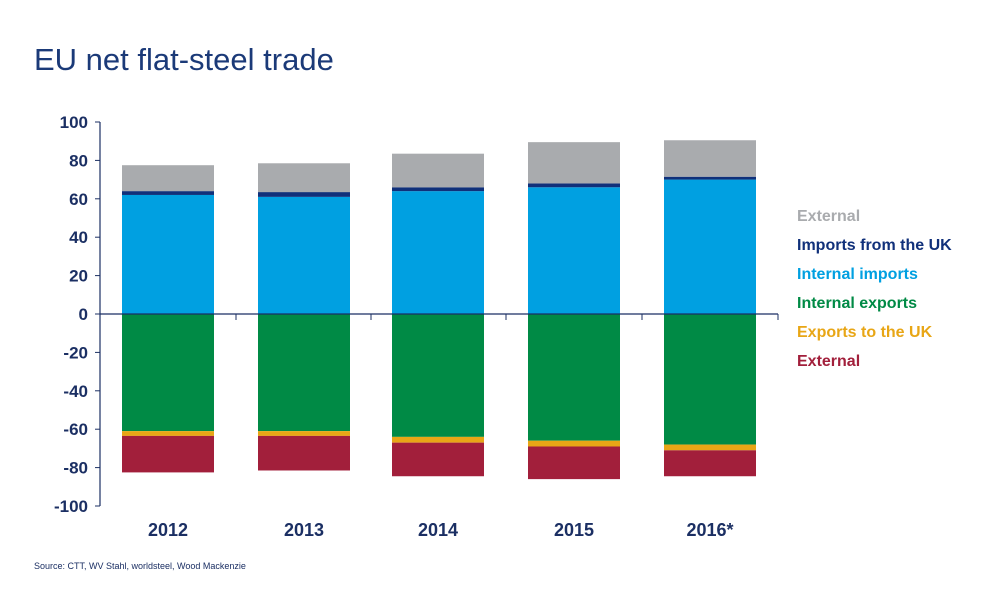 The image size is (1000, 600). I want to click on legend-item: Imports from the UK, so click(874, 245).